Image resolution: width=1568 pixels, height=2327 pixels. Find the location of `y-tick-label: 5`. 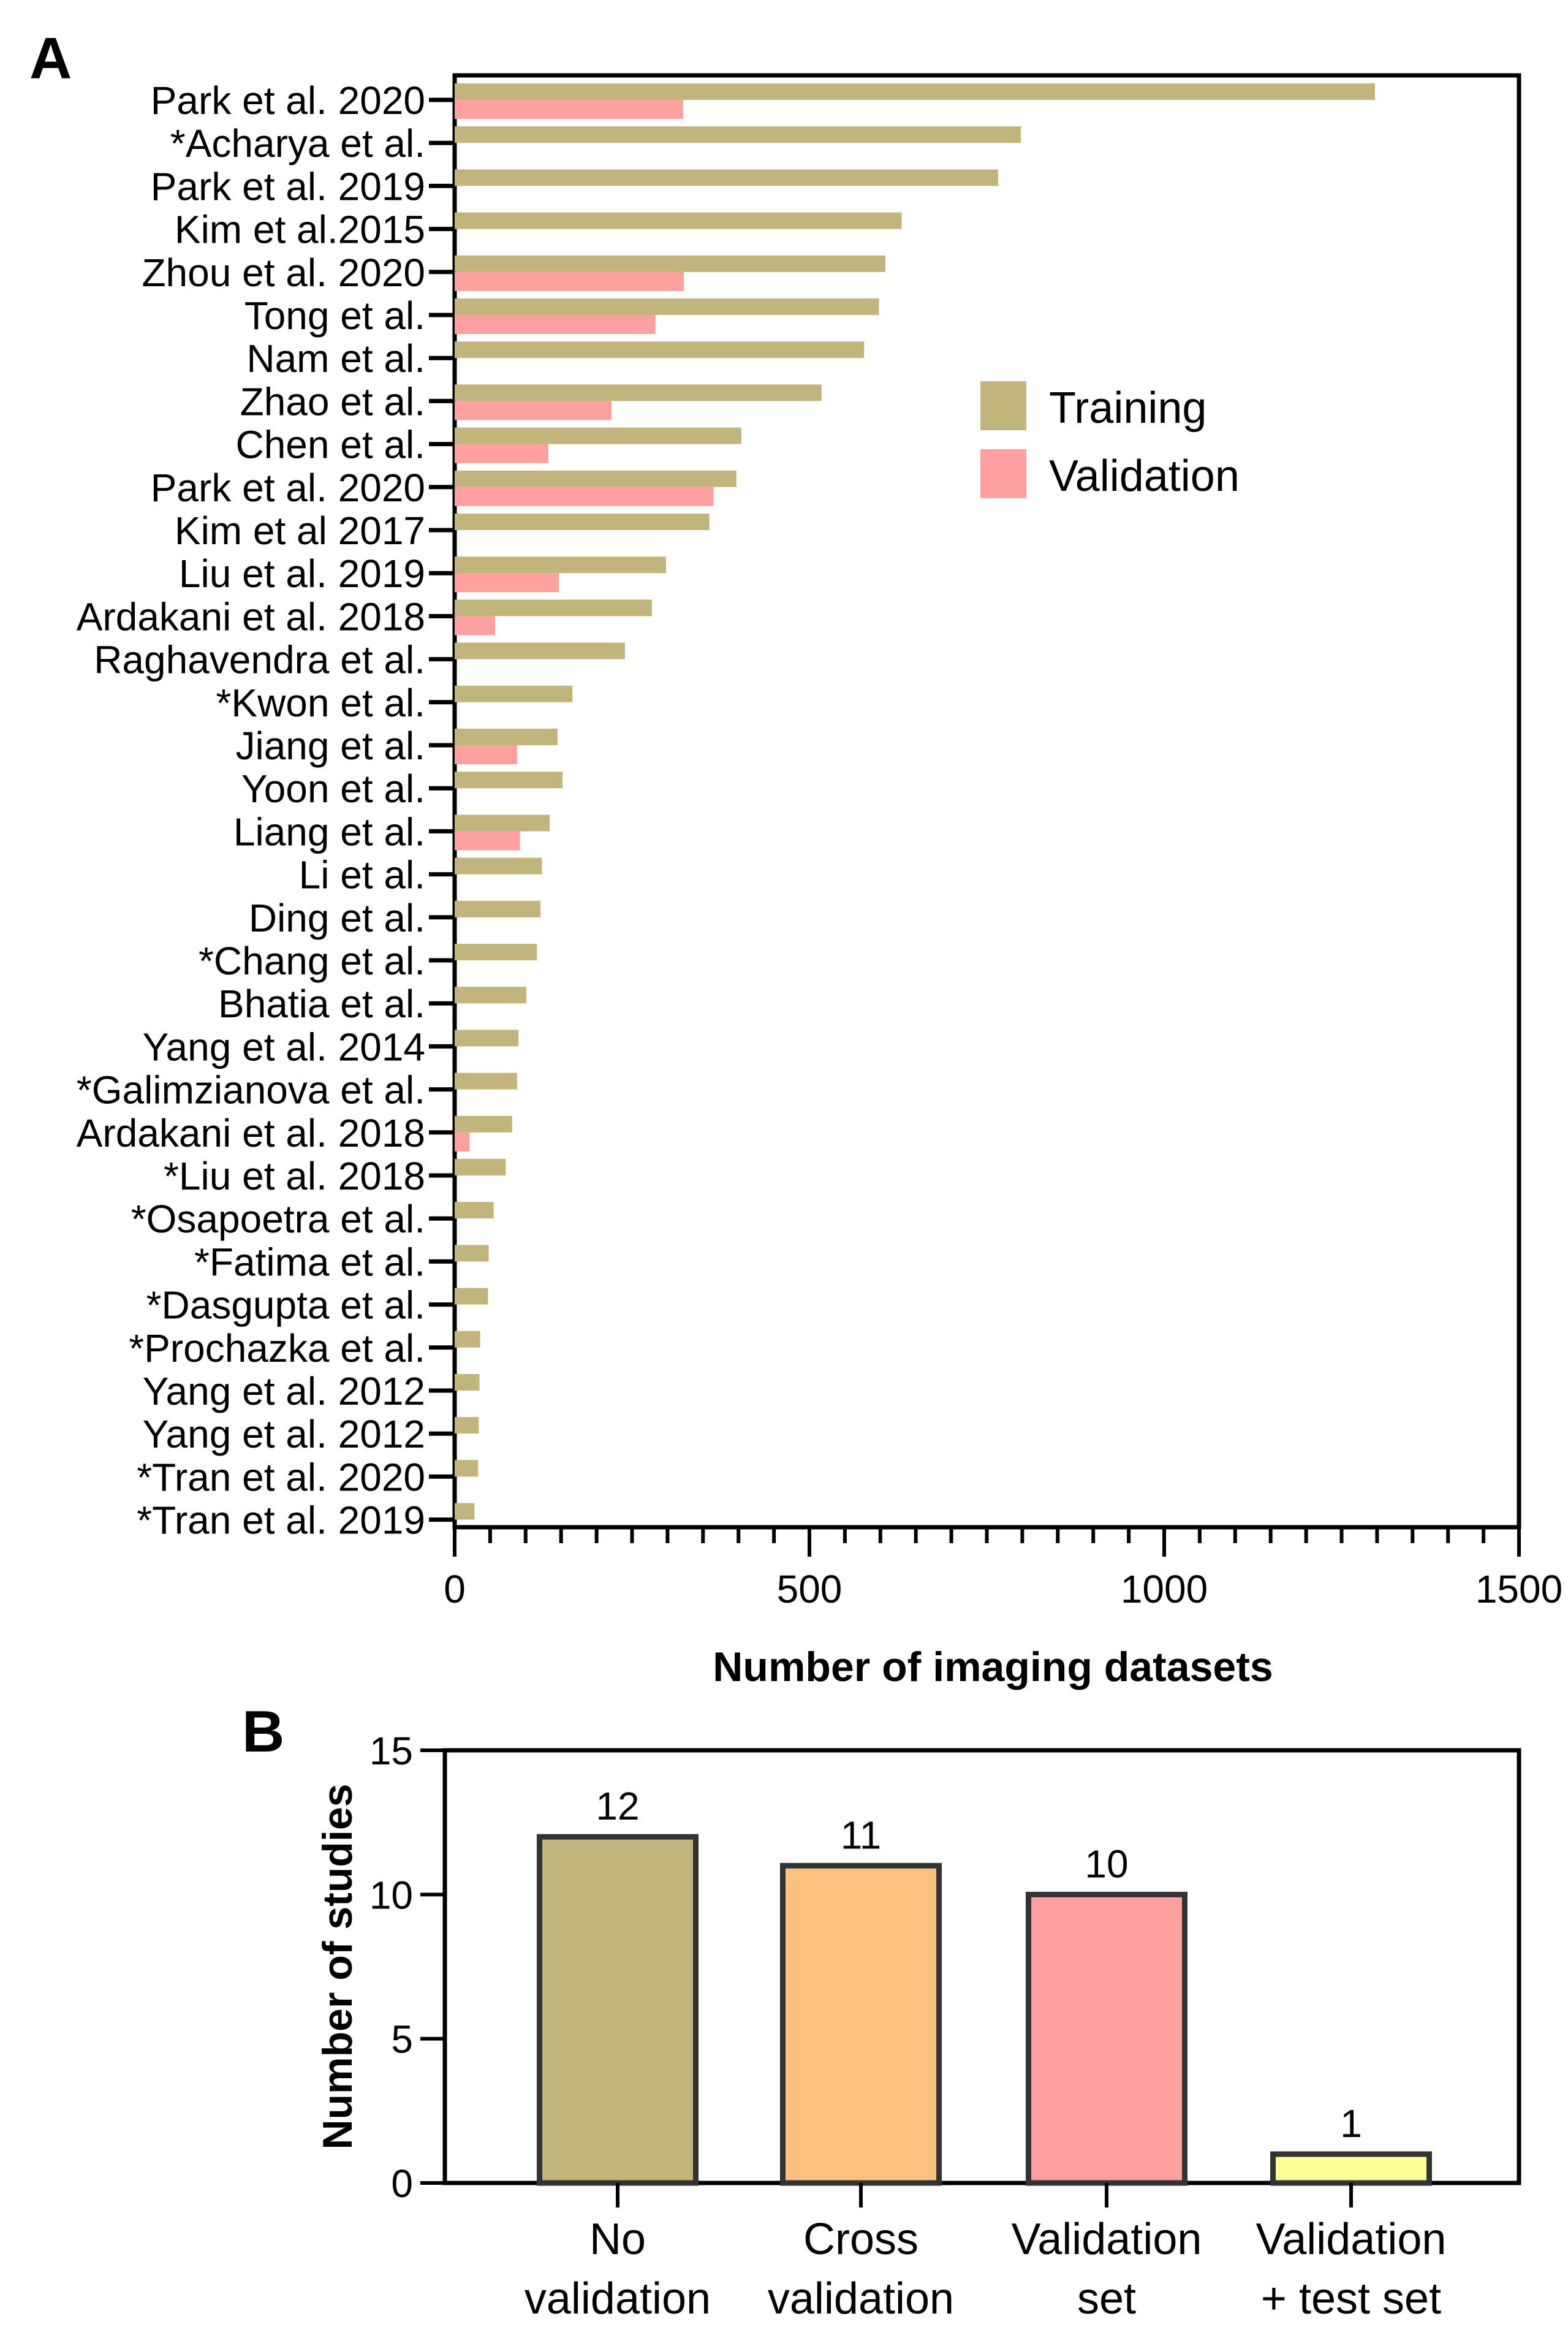

y-tick-label: 5 is located at coordinates (402, 2040).